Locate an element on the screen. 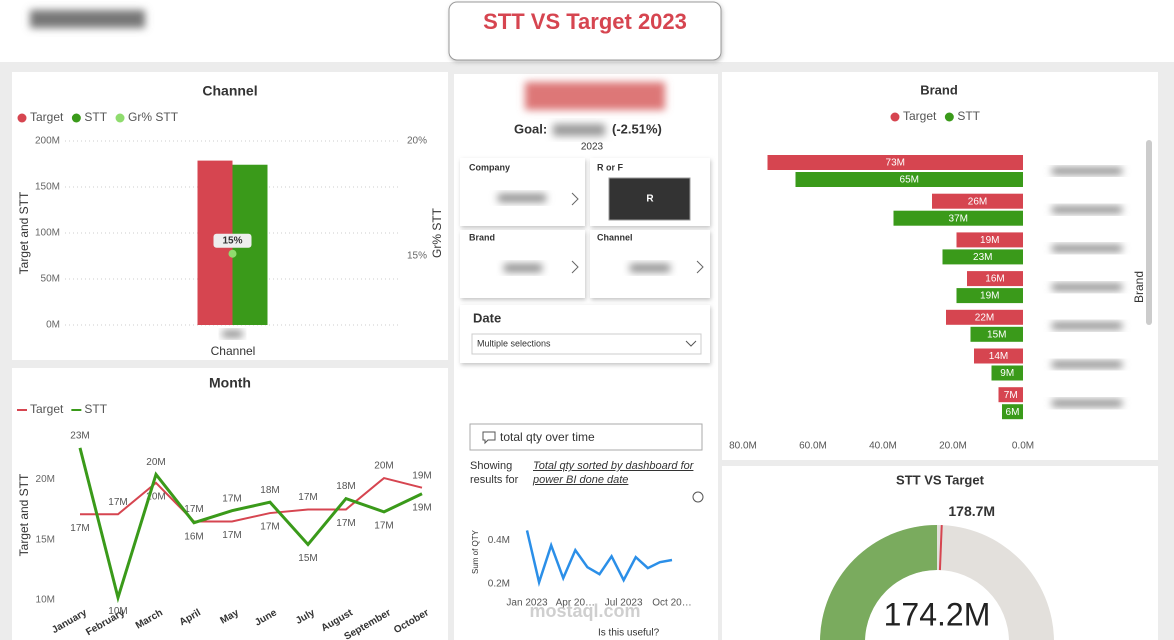 Image resolution: width=1174 pixels, height=640 pixels. y-axis-title: Sum of QTY is located at coordinates (475, 551).